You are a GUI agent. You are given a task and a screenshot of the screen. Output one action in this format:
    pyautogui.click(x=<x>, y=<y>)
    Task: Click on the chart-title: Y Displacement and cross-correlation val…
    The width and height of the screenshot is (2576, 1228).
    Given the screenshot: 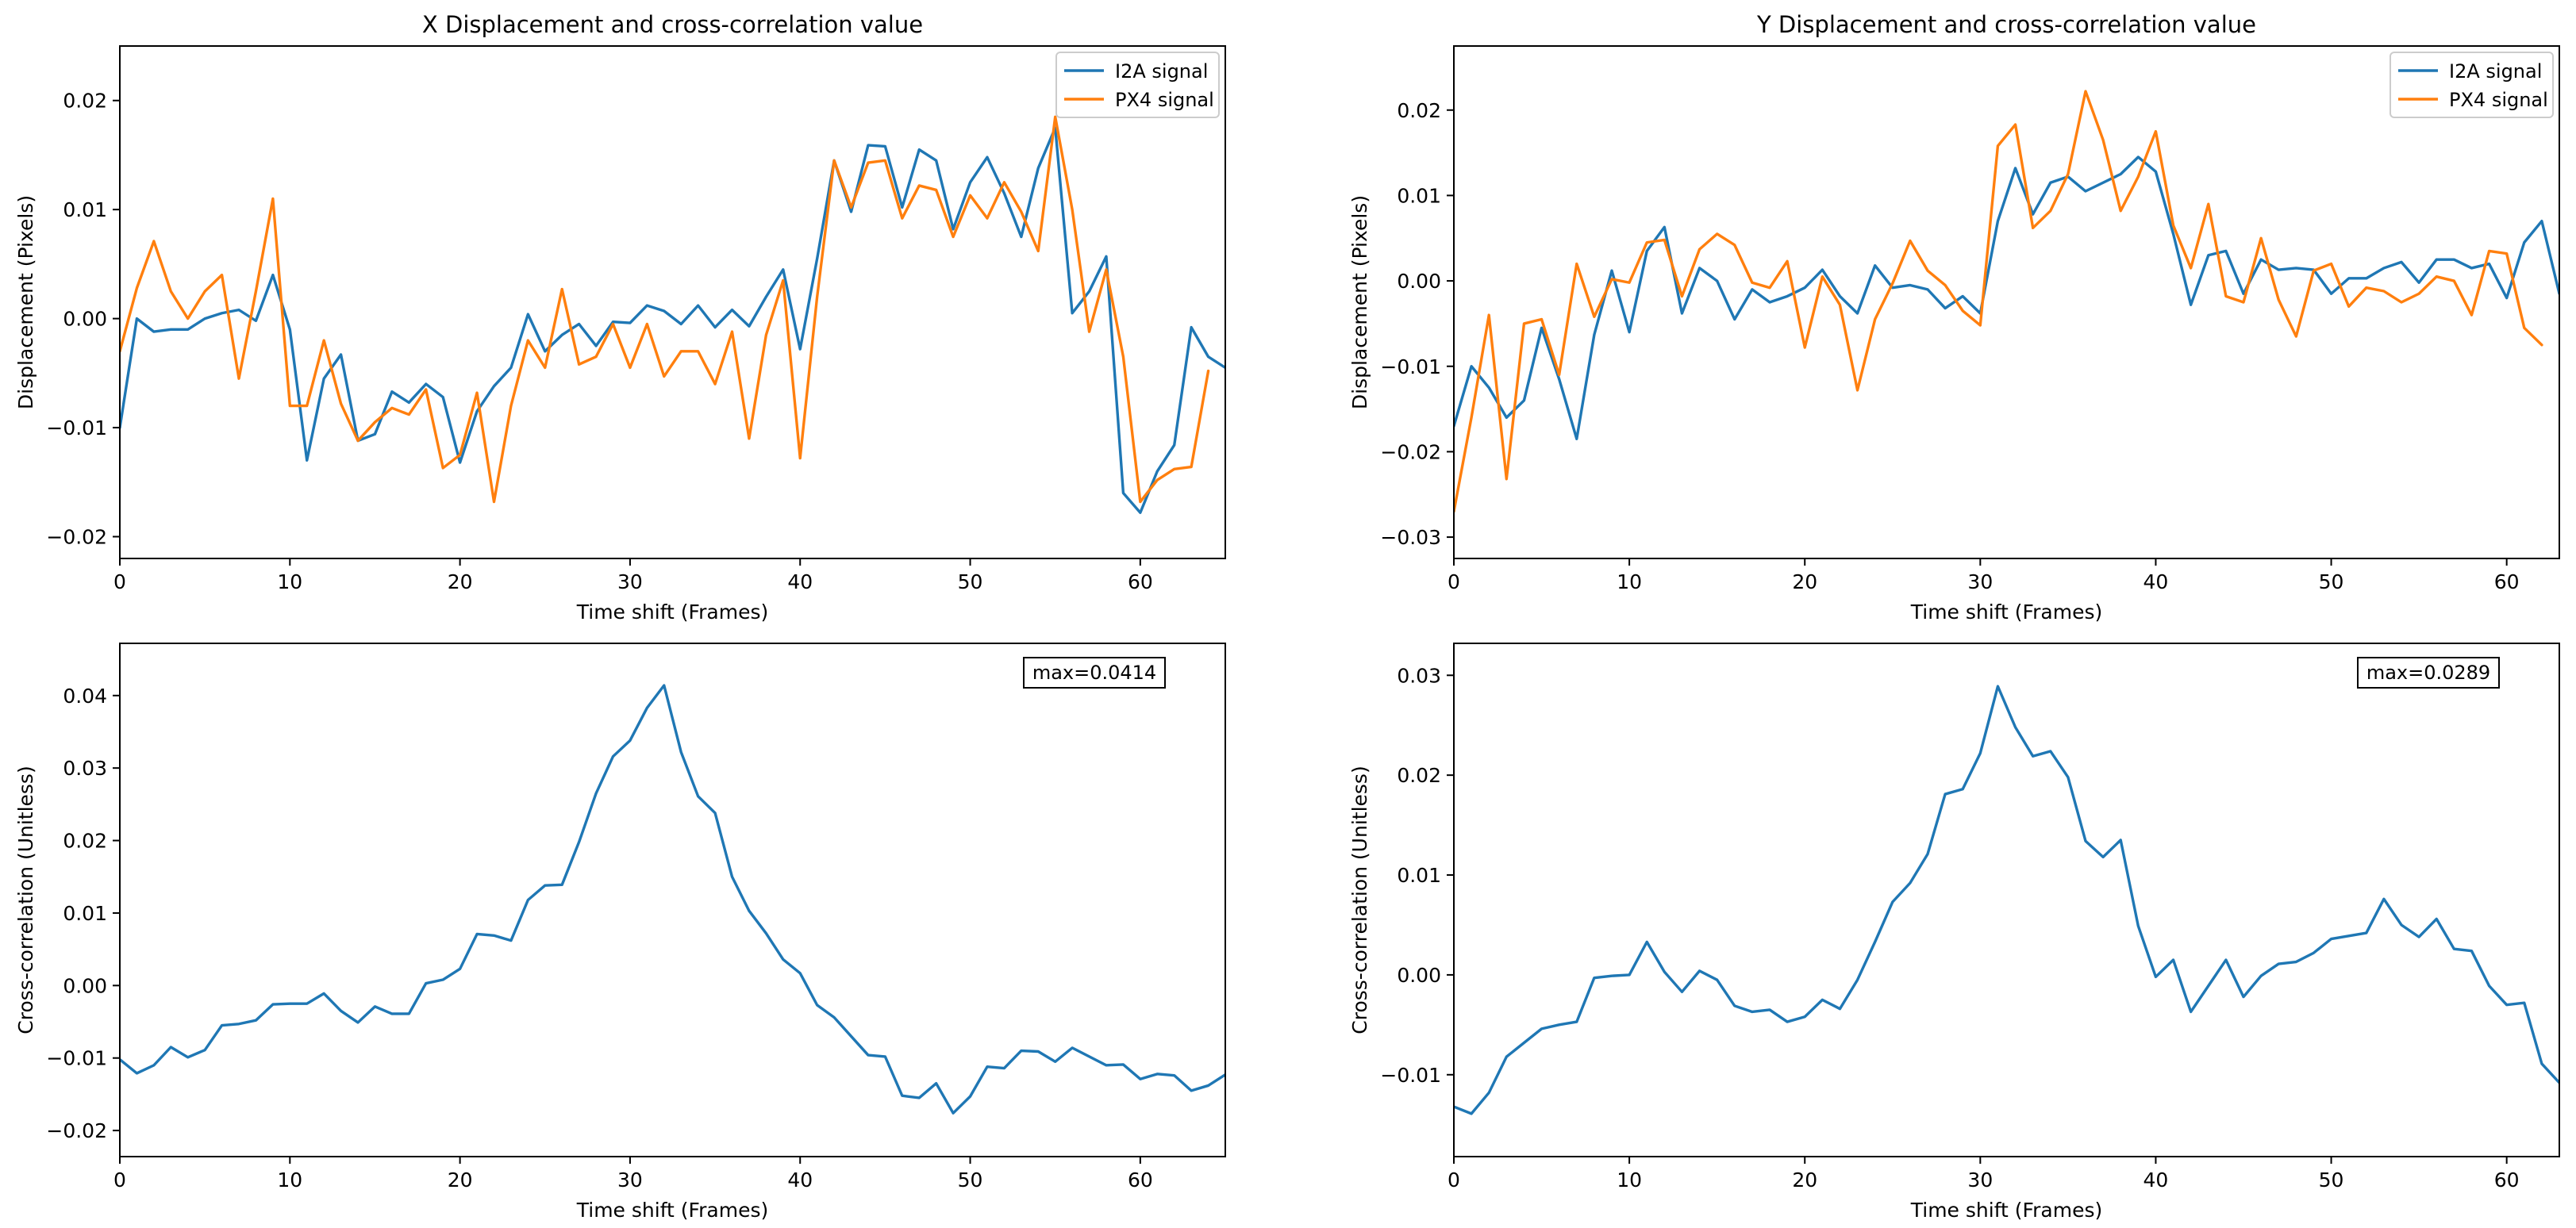 What is the action you would take?
    pyautogui.click(x=2006, y=24)
    